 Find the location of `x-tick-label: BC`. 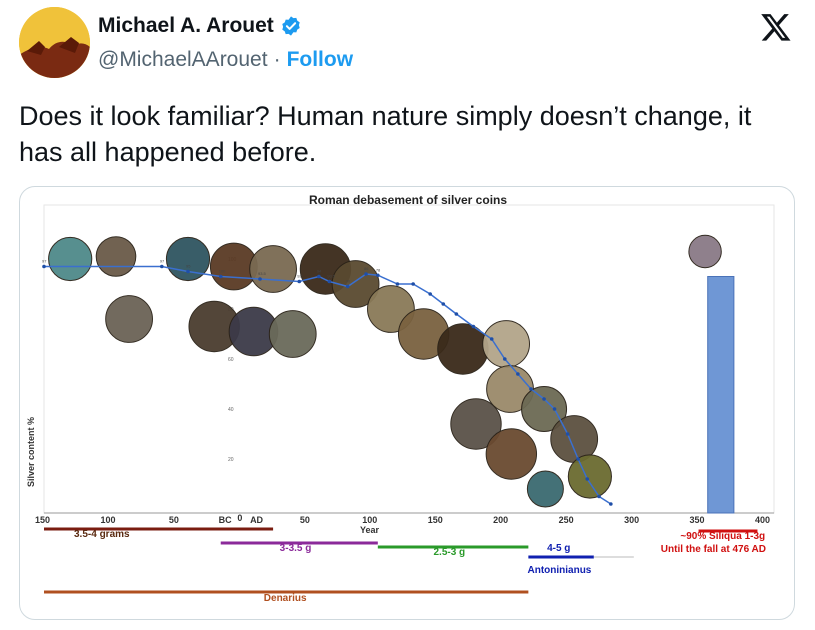

x-tick-label: BC is located at coordinates (225, 520).